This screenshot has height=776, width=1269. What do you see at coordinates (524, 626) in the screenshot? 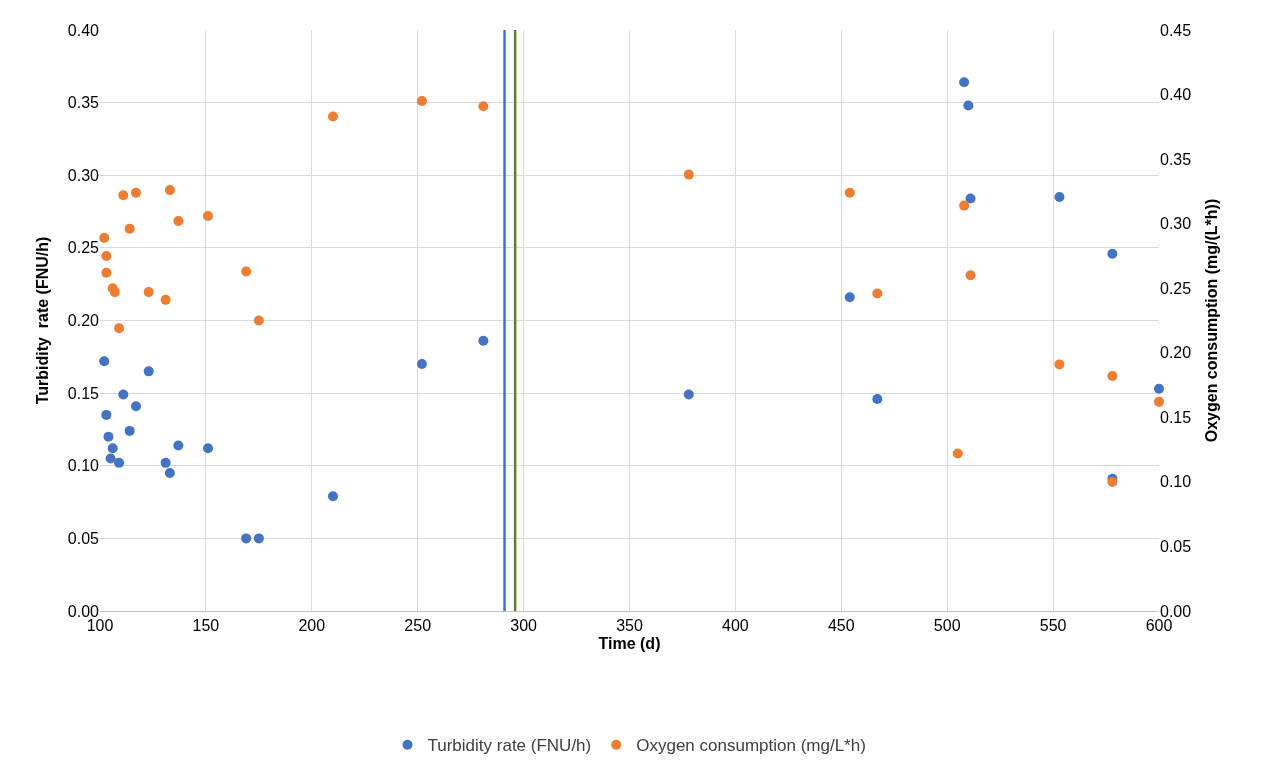
I see `x-tick-label: 300` at bounding box center [524, 626].